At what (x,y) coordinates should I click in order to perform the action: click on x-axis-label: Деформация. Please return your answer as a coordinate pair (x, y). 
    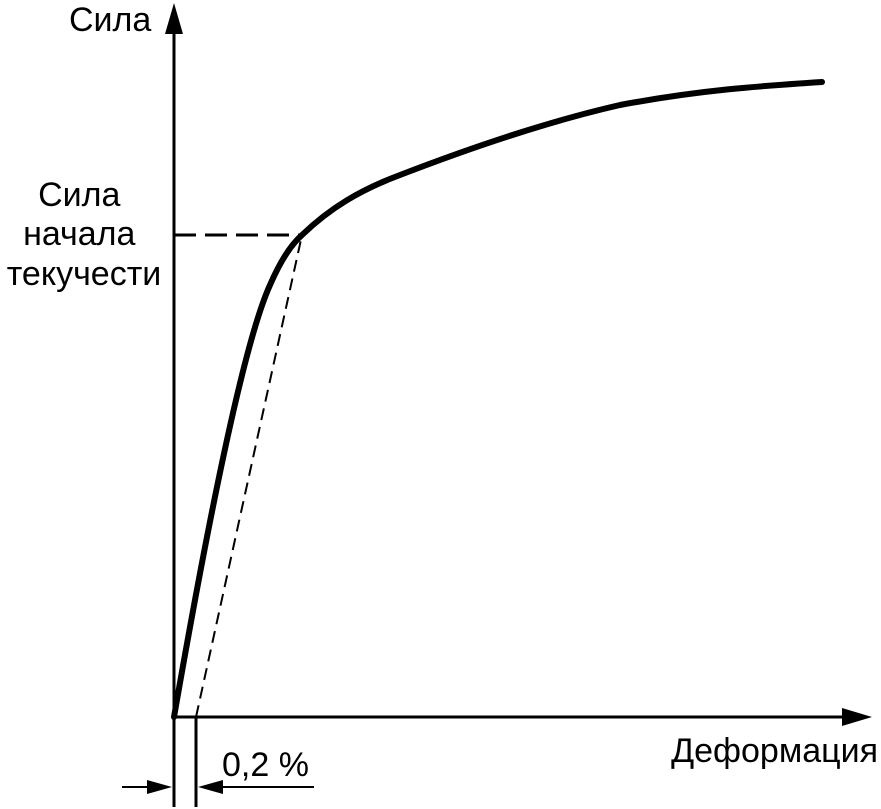
    Looking at the image, I should click on (774, 751).